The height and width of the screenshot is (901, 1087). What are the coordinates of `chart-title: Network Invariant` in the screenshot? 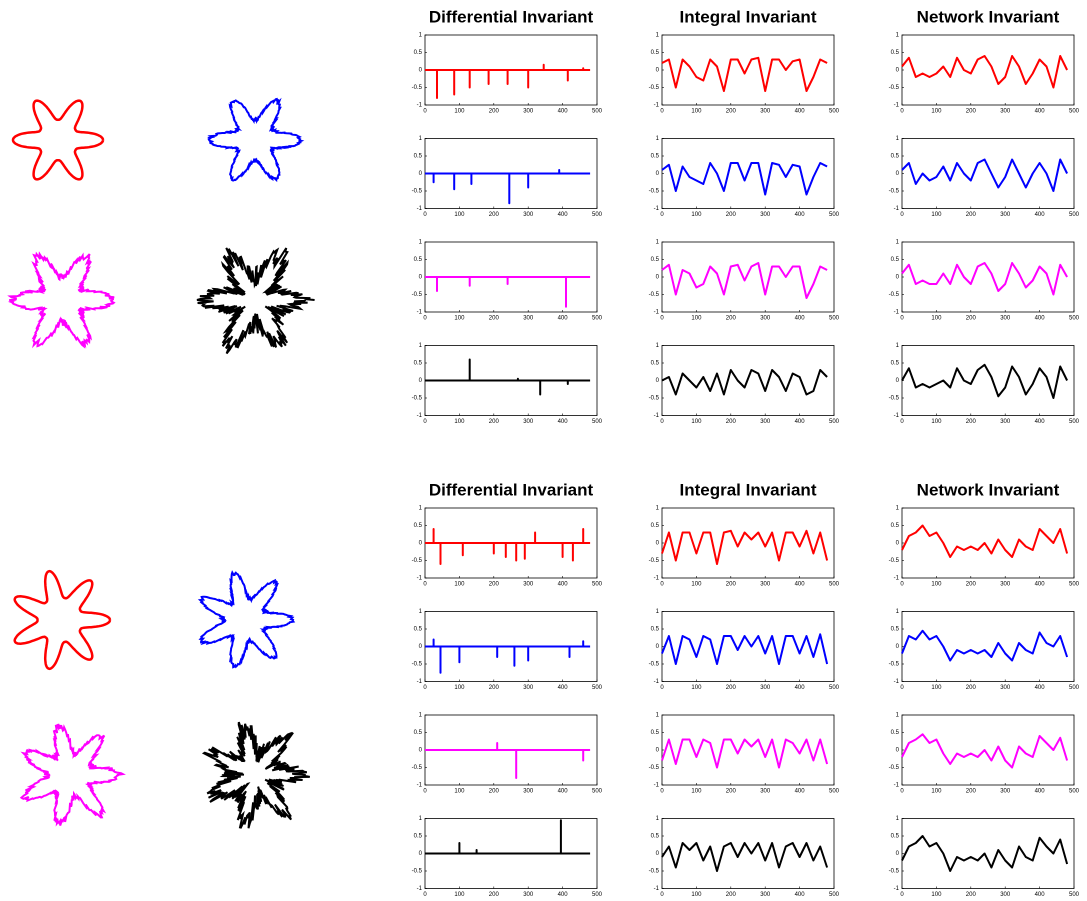 It's located at (988, 489).